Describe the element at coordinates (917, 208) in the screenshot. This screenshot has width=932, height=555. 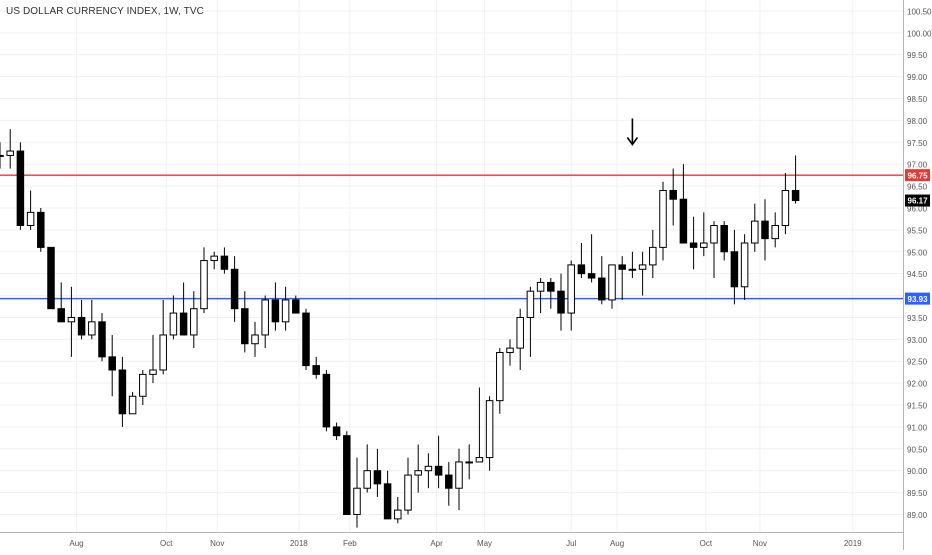
I see `y-tick-label: 96.00` at that location.